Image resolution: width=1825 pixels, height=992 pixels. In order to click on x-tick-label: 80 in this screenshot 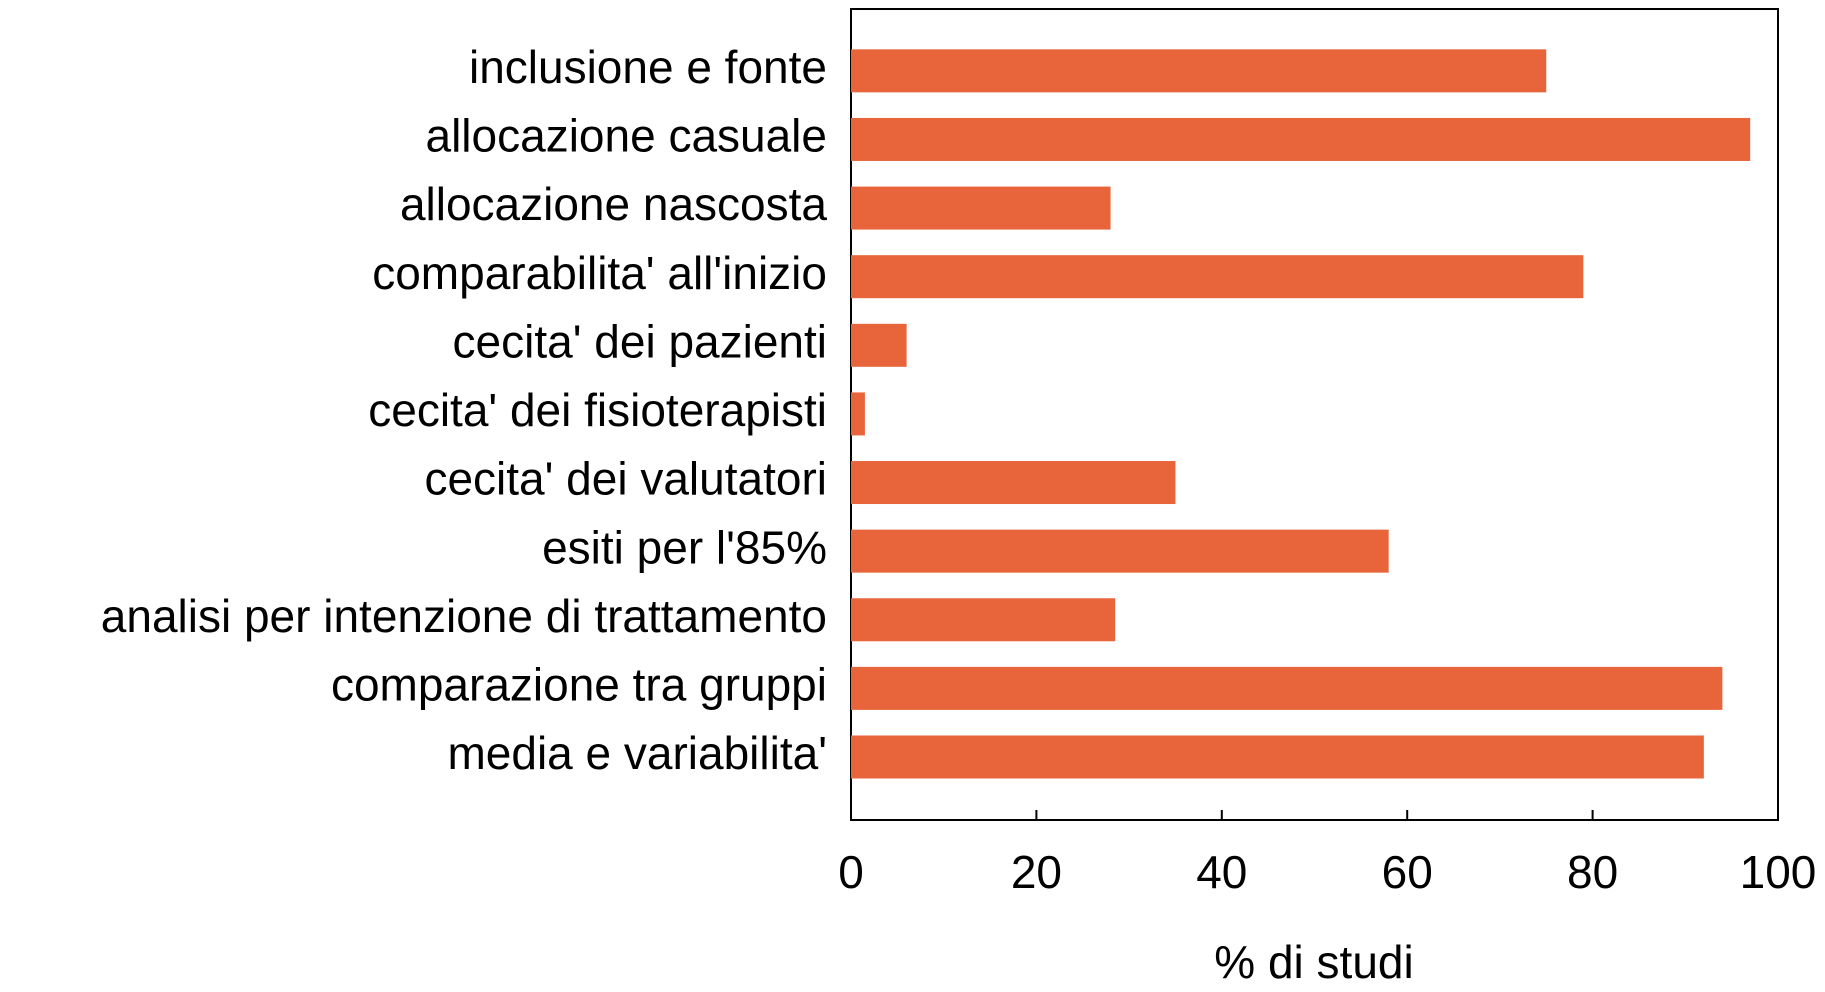, I will do `click(1592, 872)`.